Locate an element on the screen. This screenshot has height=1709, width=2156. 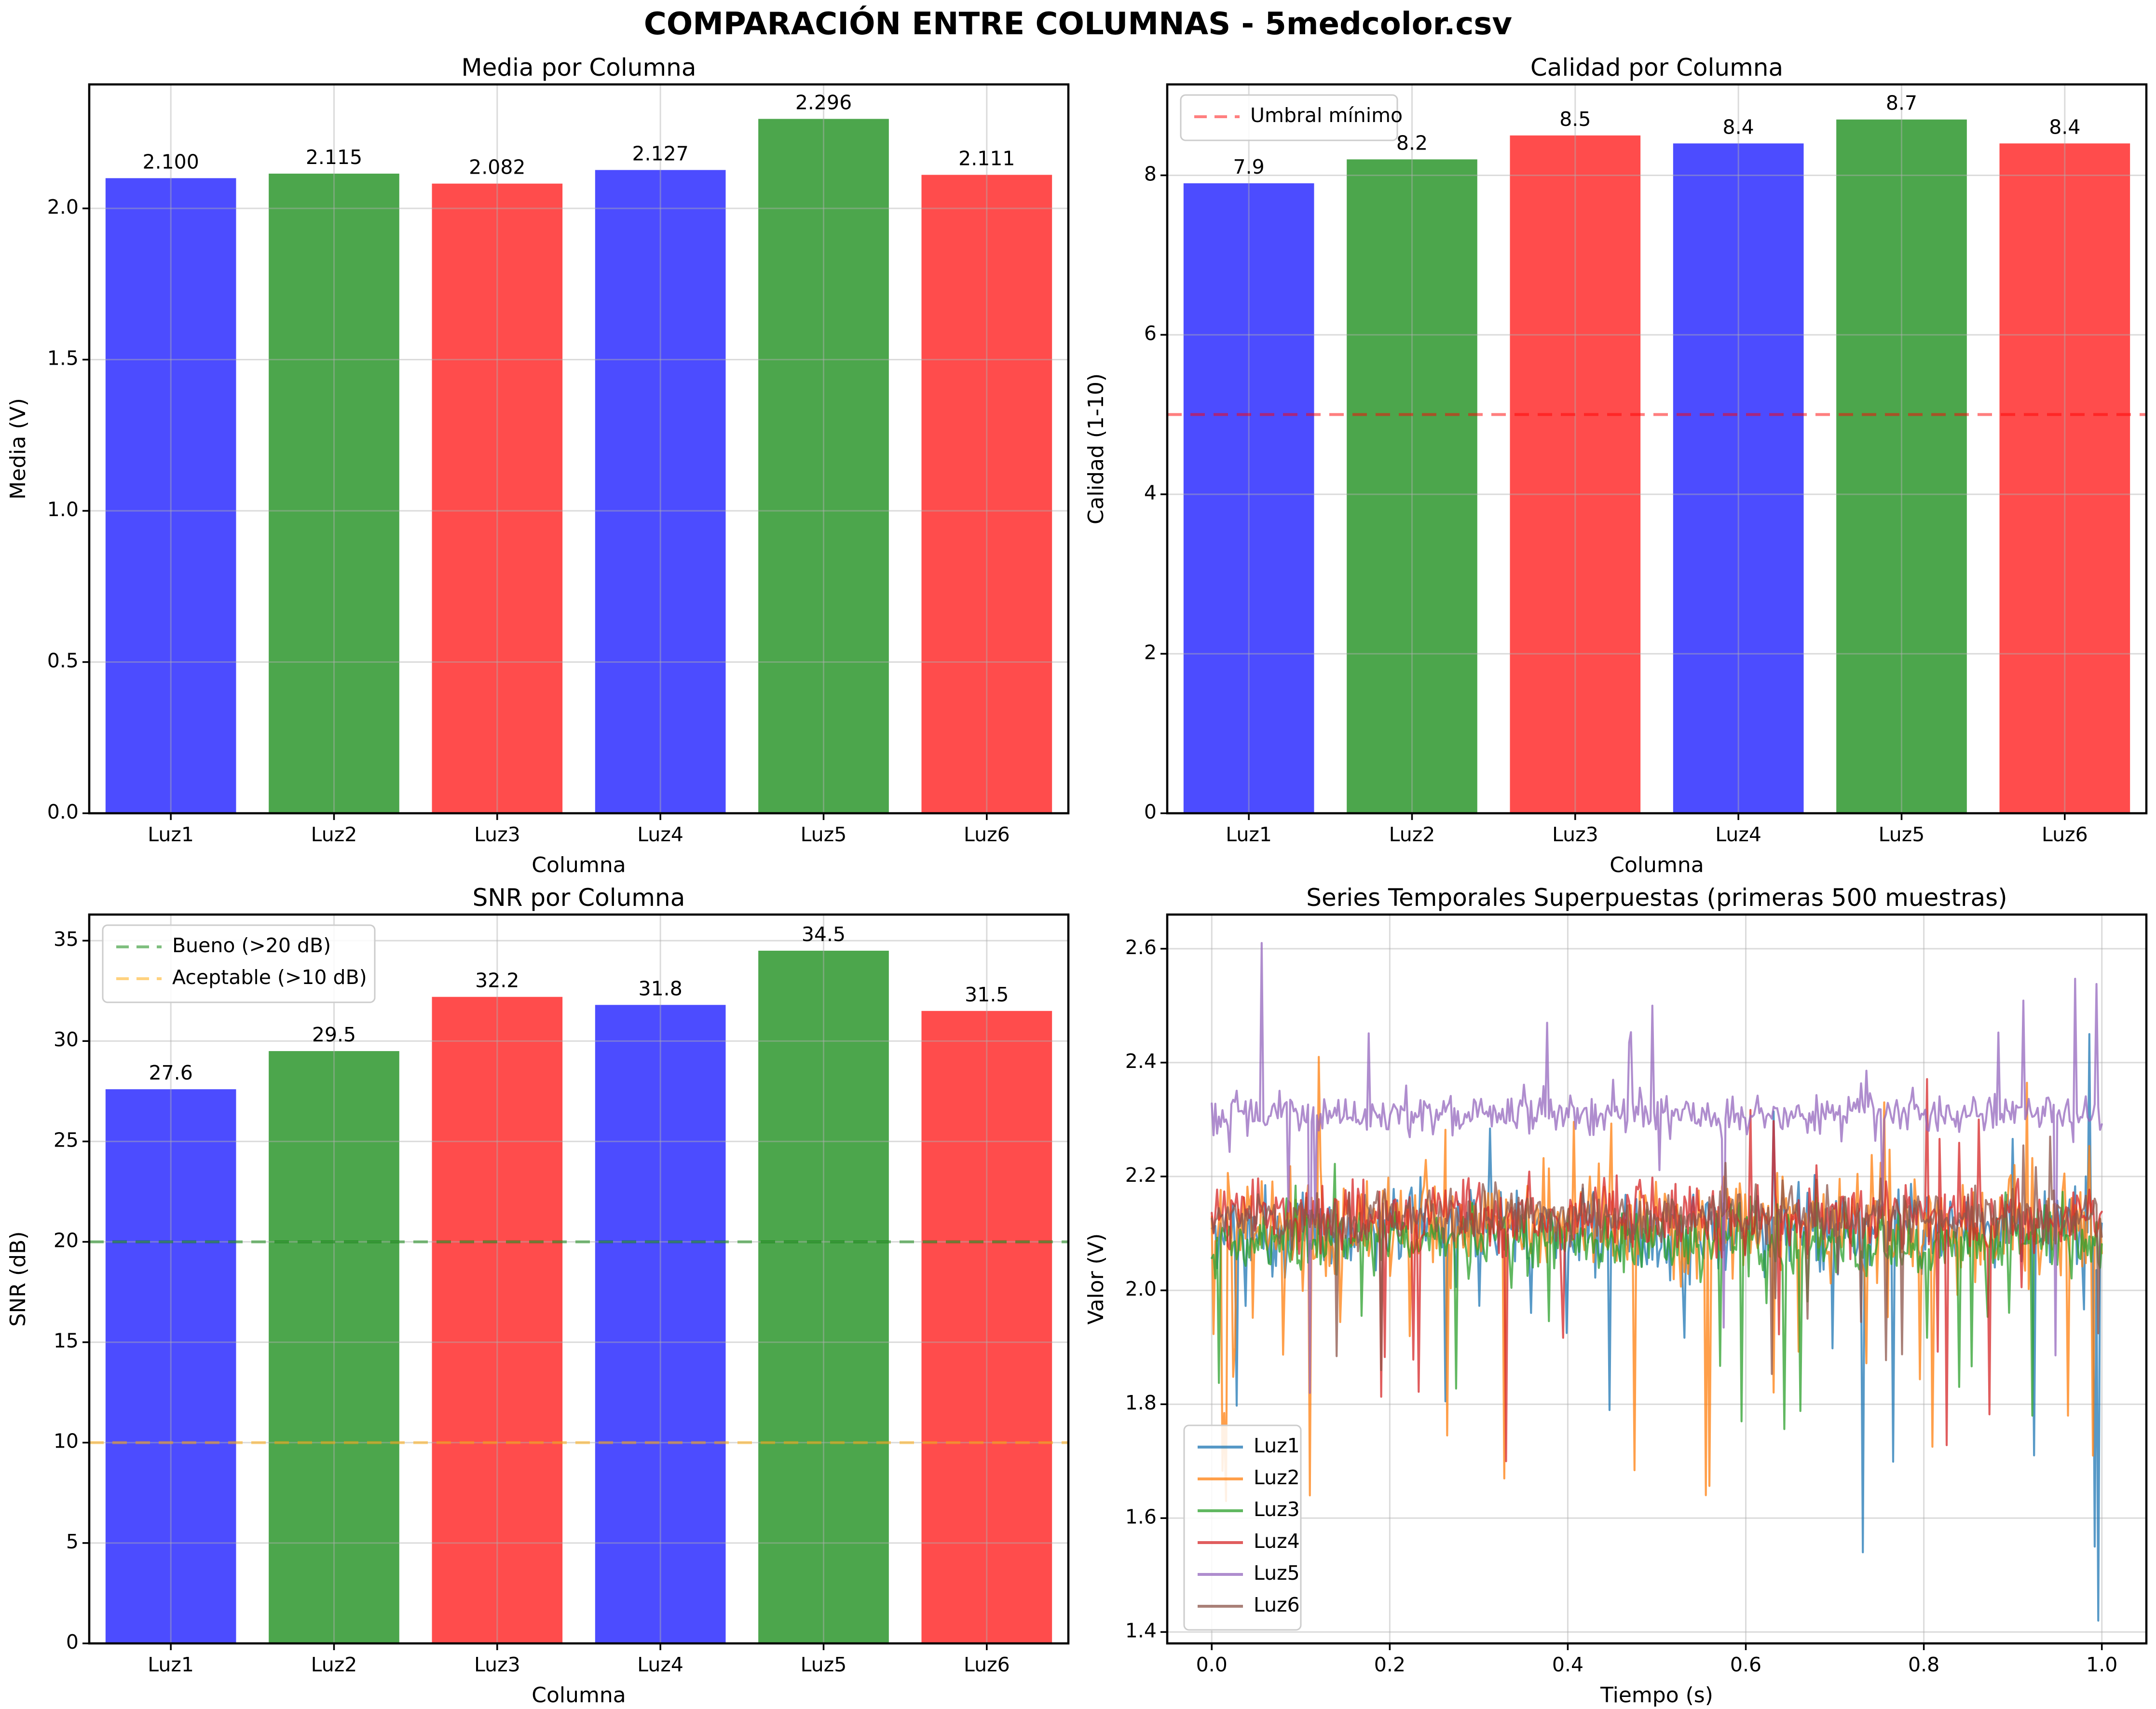
y-axis-ticks: 0 5 10 15 20 25 30 35 is located at coordinates (71, 1291).